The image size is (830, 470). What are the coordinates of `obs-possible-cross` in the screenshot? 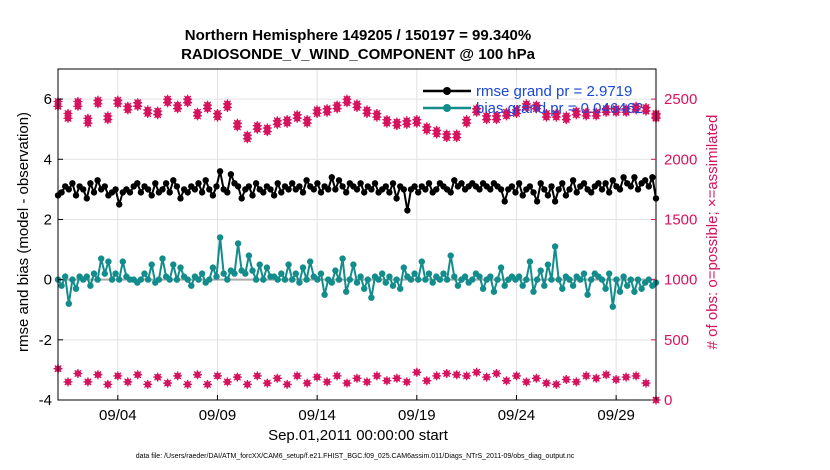 It's located at (68, 118).